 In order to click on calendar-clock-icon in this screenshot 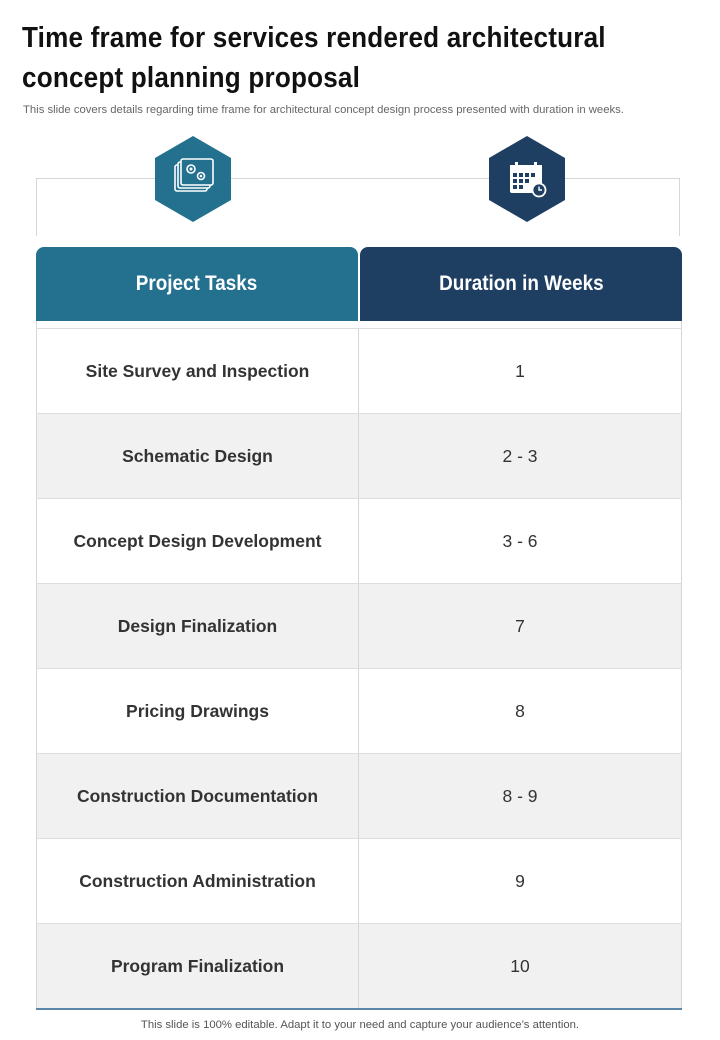, I will do `click(527, 179)`.